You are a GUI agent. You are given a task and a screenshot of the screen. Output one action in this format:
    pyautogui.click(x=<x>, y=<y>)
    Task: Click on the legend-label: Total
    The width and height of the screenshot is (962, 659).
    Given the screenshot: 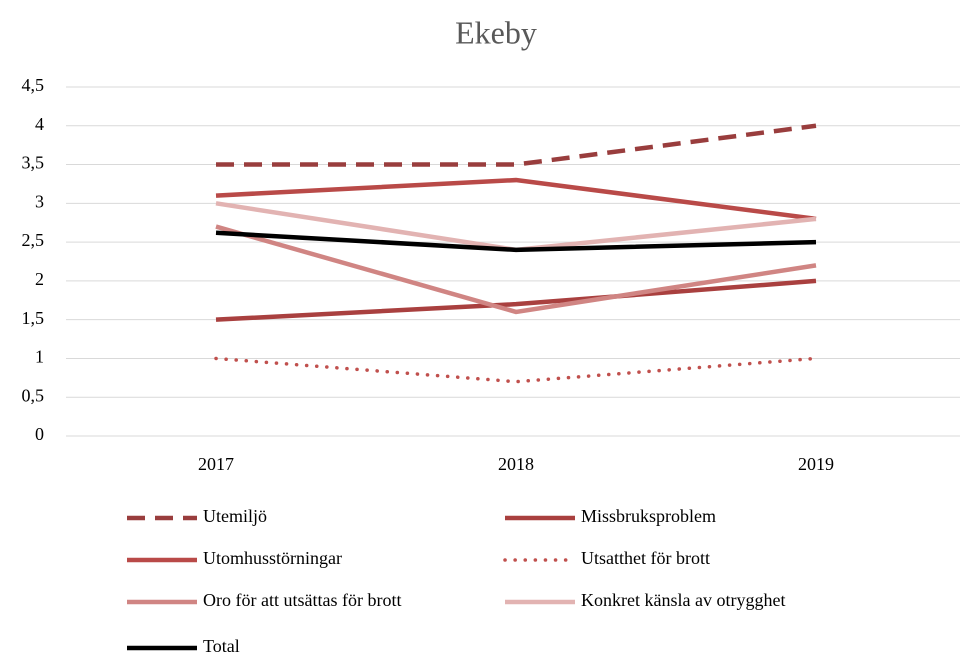 What is the action you would take?
    pyautogui.click(x=221, y=646)
    